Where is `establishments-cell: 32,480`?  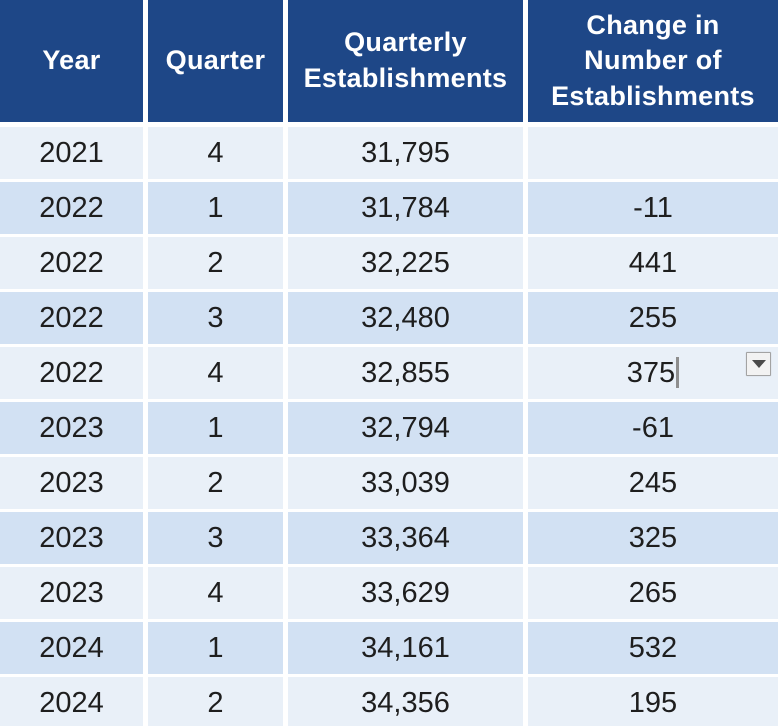
establishments-cell: 32,480 is located at coordinates (408, 319).